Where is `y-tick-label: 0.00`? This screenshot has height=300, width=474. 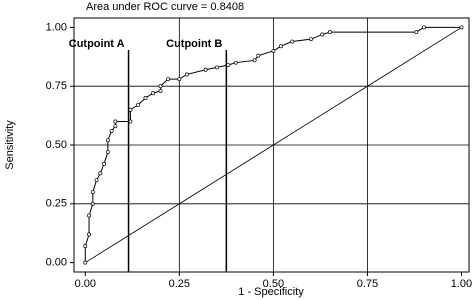 y-tick-label: 0.00 is located at coordinates (56, 262).